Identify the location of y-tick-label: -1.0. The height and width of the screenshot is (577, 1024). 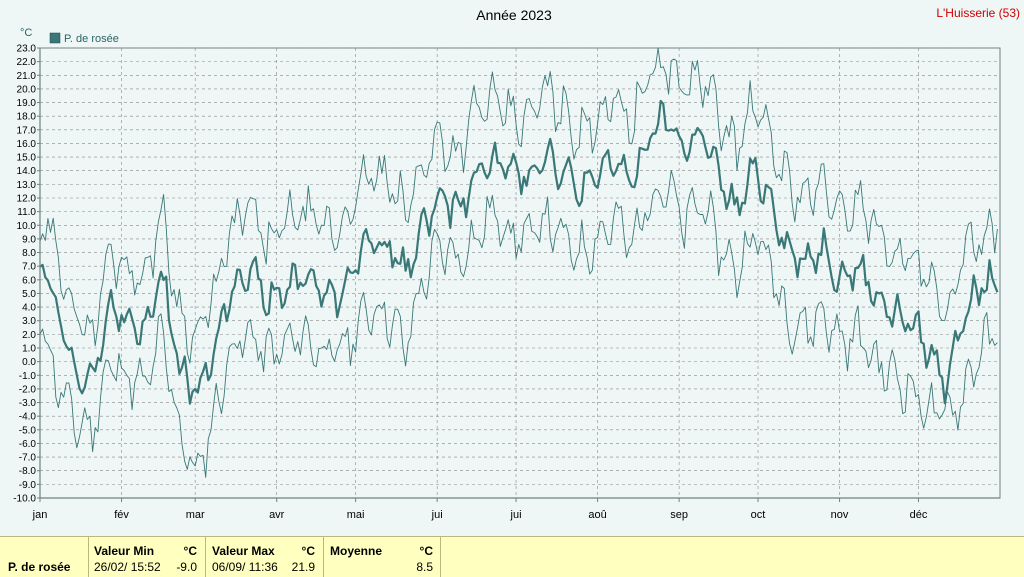
(28, 376).